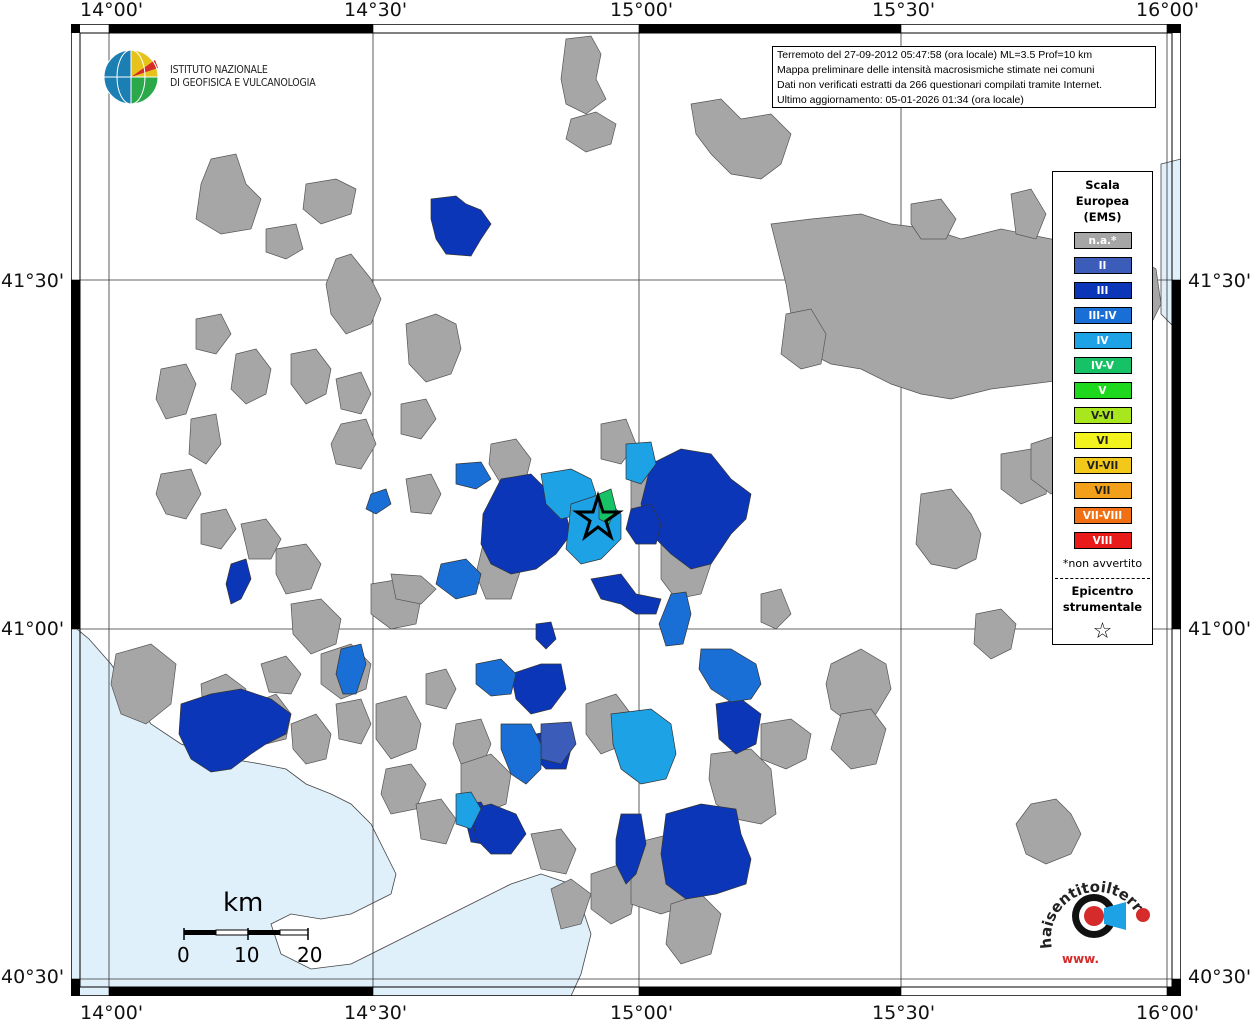  Describe the element at coordinates (243, 83) in the screenshot. I see `ingv-logo-line2: DI GEOFISICA E VULCANOLOGIA` at that location.